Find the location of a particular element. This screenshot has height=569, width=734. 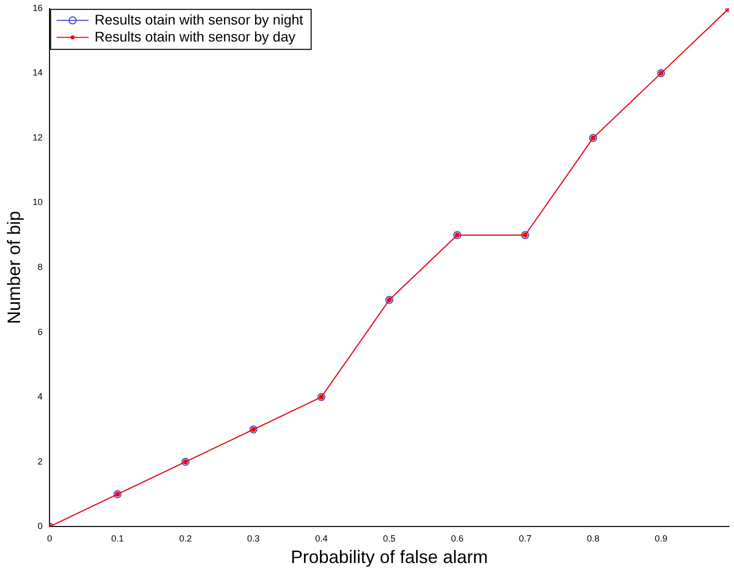

x-tick-label: 0.7 is located at coordinates (525, 538).